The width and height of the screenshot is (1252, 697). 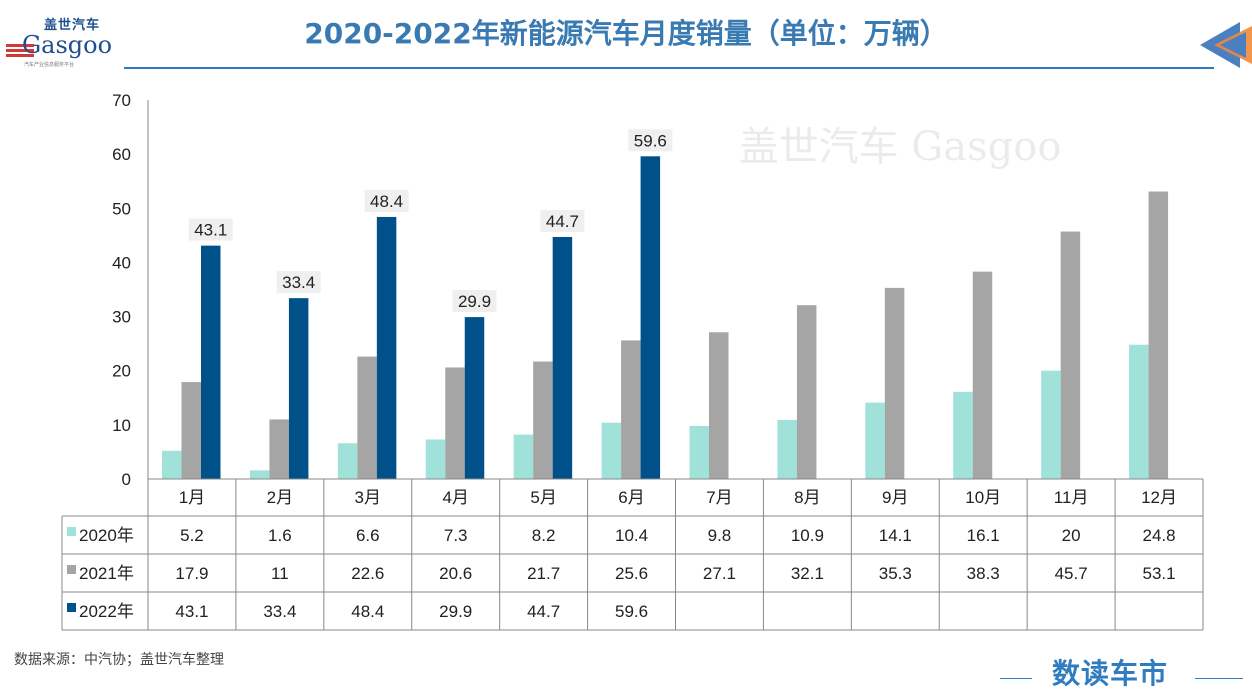 What do you see at coordinates (474, 398) in the screenshot?
I see `bar-2022年-4月` at bounding box center [474, 398].